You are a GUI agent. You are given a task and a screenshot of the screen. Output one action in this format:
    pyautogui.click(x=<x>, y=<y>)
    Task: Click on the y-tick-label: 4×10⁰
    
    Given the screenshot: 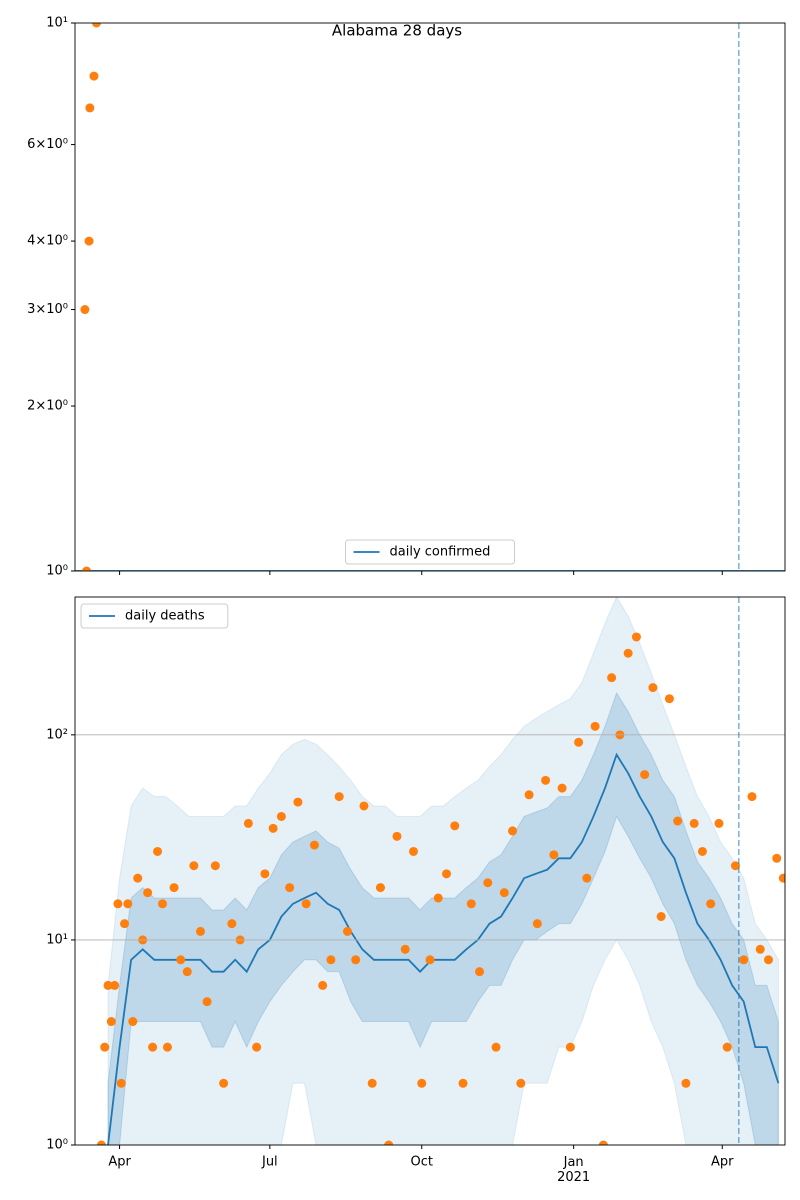 What is the action you would take?
    pyautogui.click(x=47, y=241)
    